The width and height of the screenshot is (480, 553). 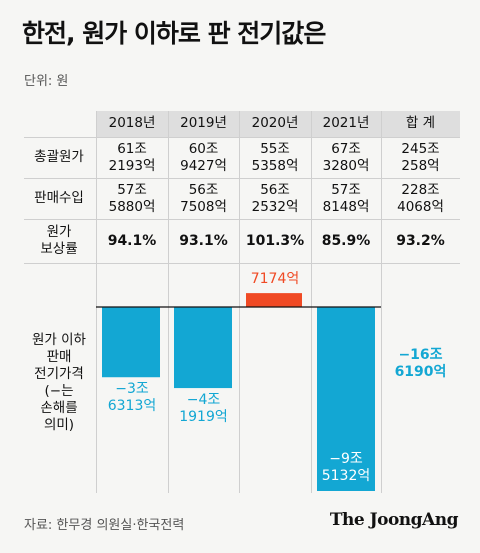 I want to click on table-cell: 60조 9427억, so click(x=203, y=157).